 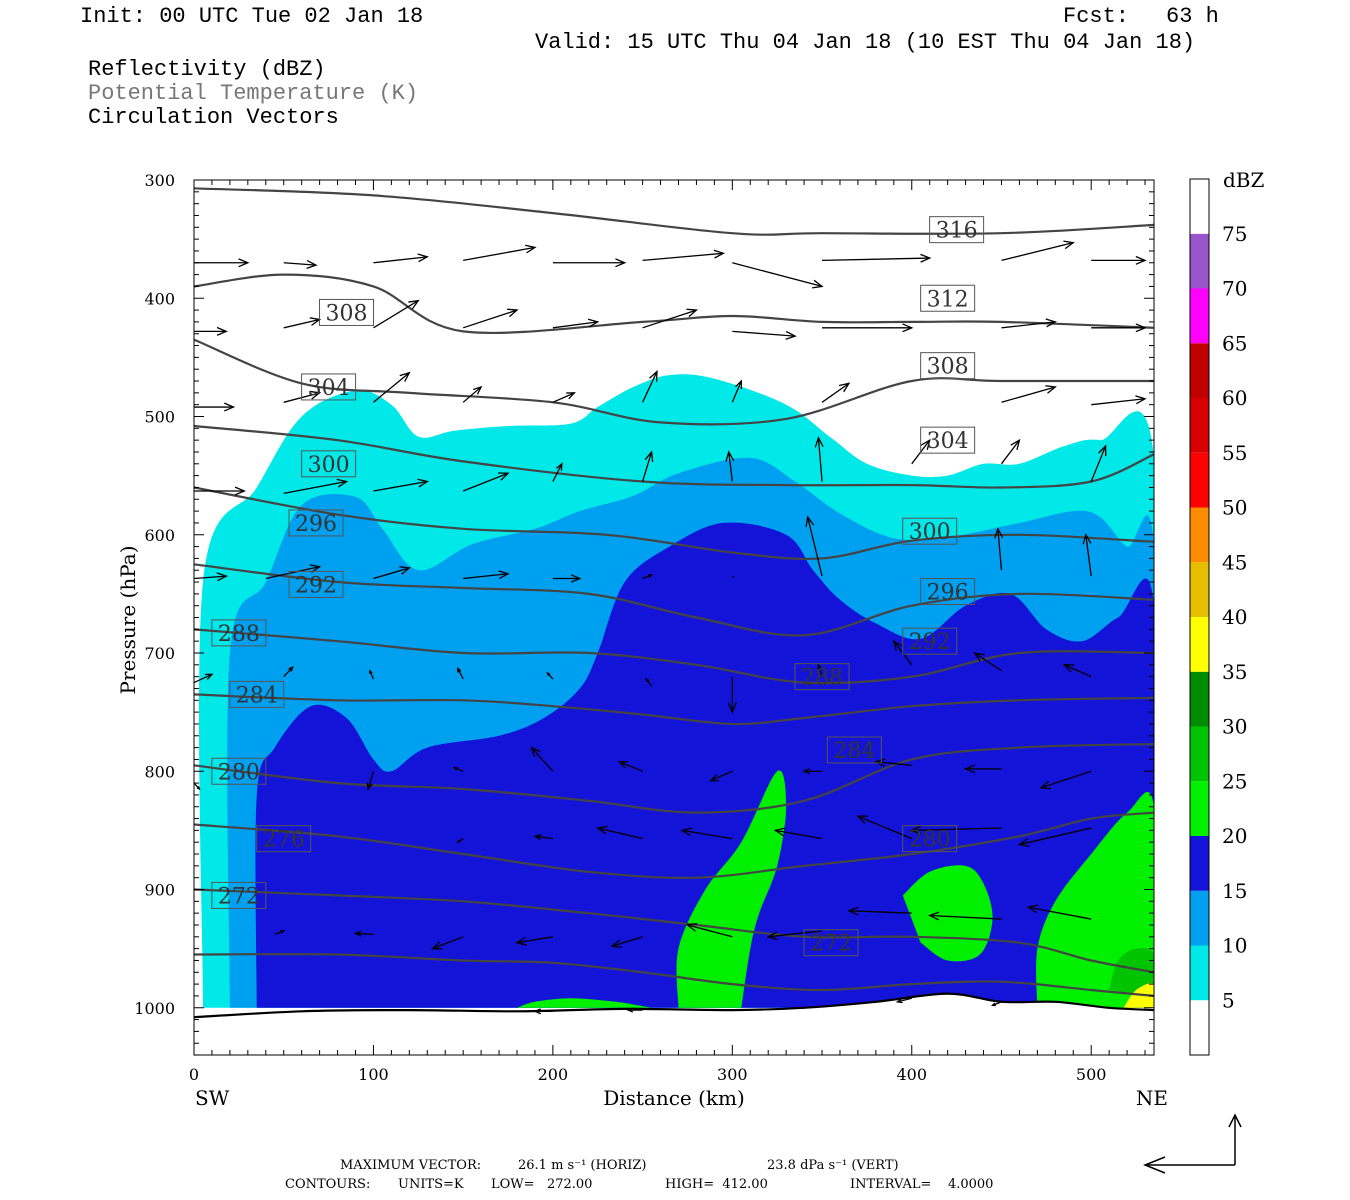 I want to click on contours-units: UNITS=K, so click(x=431, y=1184).